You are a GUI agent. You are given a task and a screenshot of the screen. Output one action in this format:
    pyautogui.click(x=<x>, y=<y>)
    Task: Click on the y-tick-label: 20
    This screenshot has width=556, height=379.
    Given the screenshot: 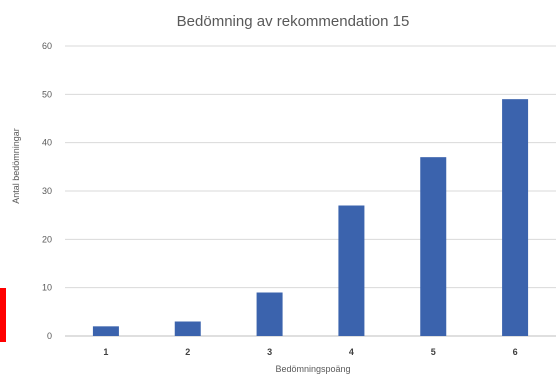 What is the action you would take?
    pyautogui.click(x=47, y=239)
    